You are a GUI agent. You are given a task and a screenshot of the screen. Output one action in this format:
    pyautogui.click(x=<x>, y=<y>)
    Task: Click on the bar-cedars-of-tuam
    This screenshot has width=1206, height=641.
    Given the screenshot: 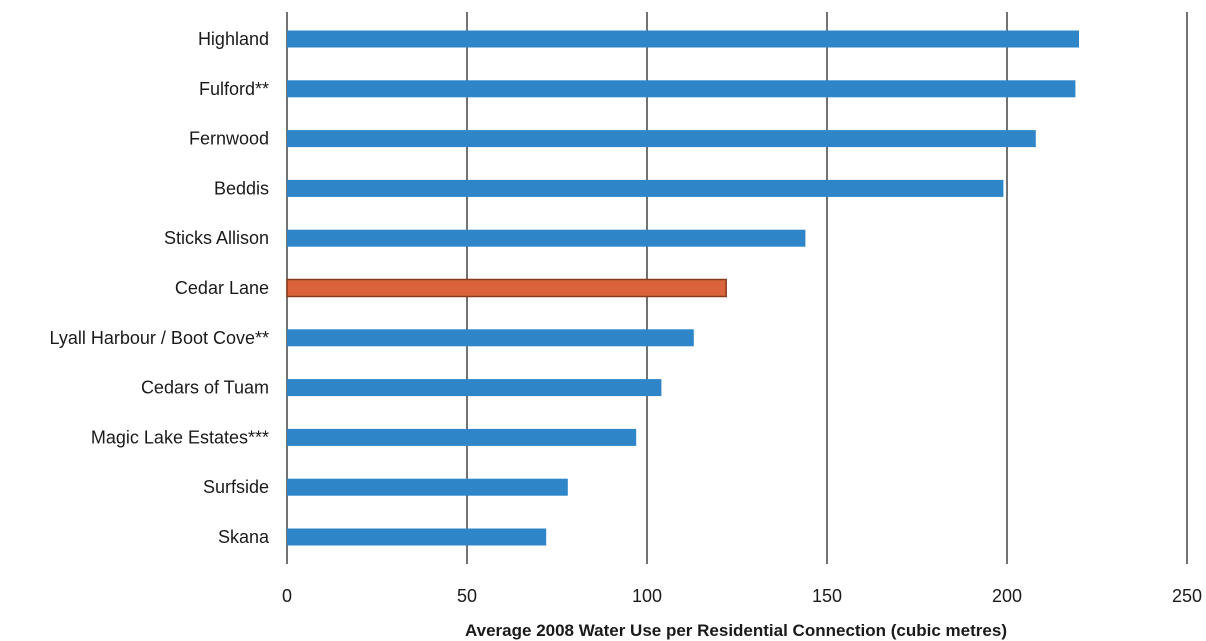 What is the action you would take?
    pyautogui.click(x=474, y=388)
    